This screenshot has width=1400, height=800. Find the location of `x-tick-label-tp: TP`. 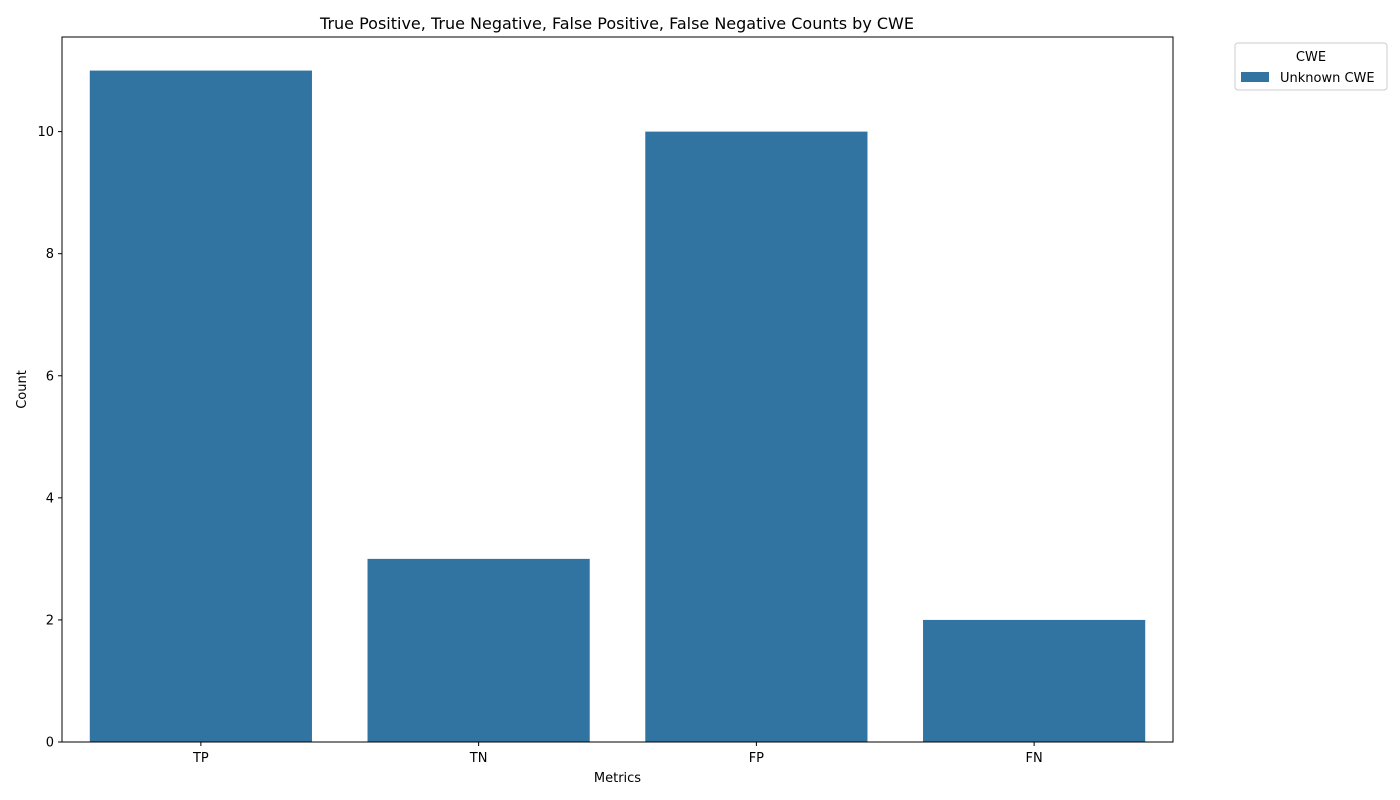

x-tick-label-tp: TP is located at coordinates (200, 758).